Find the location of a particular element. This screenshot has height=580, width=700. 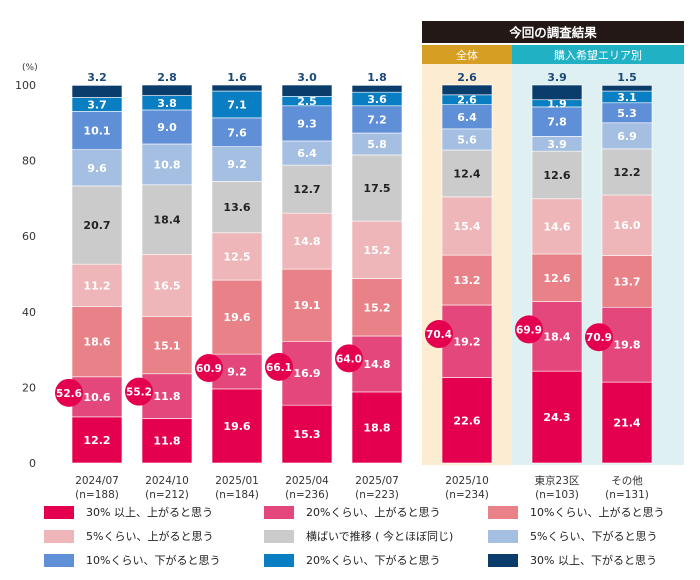

bar-value-label: 13.7 is located at coordinates (626, 281).